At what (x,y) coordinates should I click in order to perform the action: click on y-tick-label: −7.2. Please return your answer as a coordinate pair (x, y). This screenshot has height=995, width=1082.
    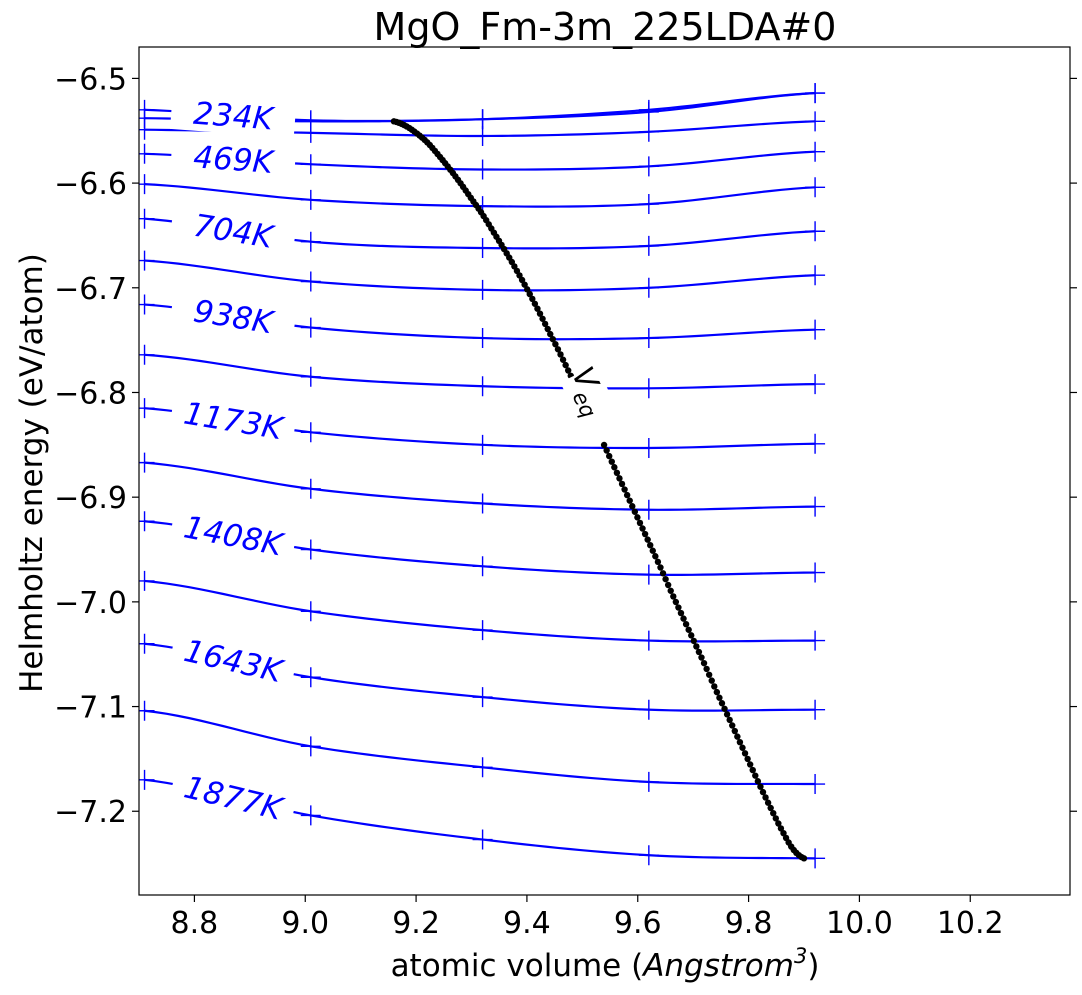
    Looking at the image, I should click on (90, 812).